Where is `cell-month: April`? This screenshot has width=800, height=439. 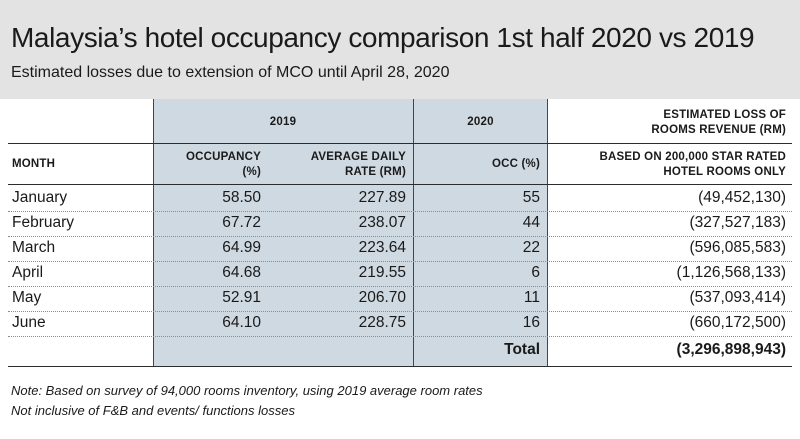
cell-month: April is located at coordinates (28, 272).